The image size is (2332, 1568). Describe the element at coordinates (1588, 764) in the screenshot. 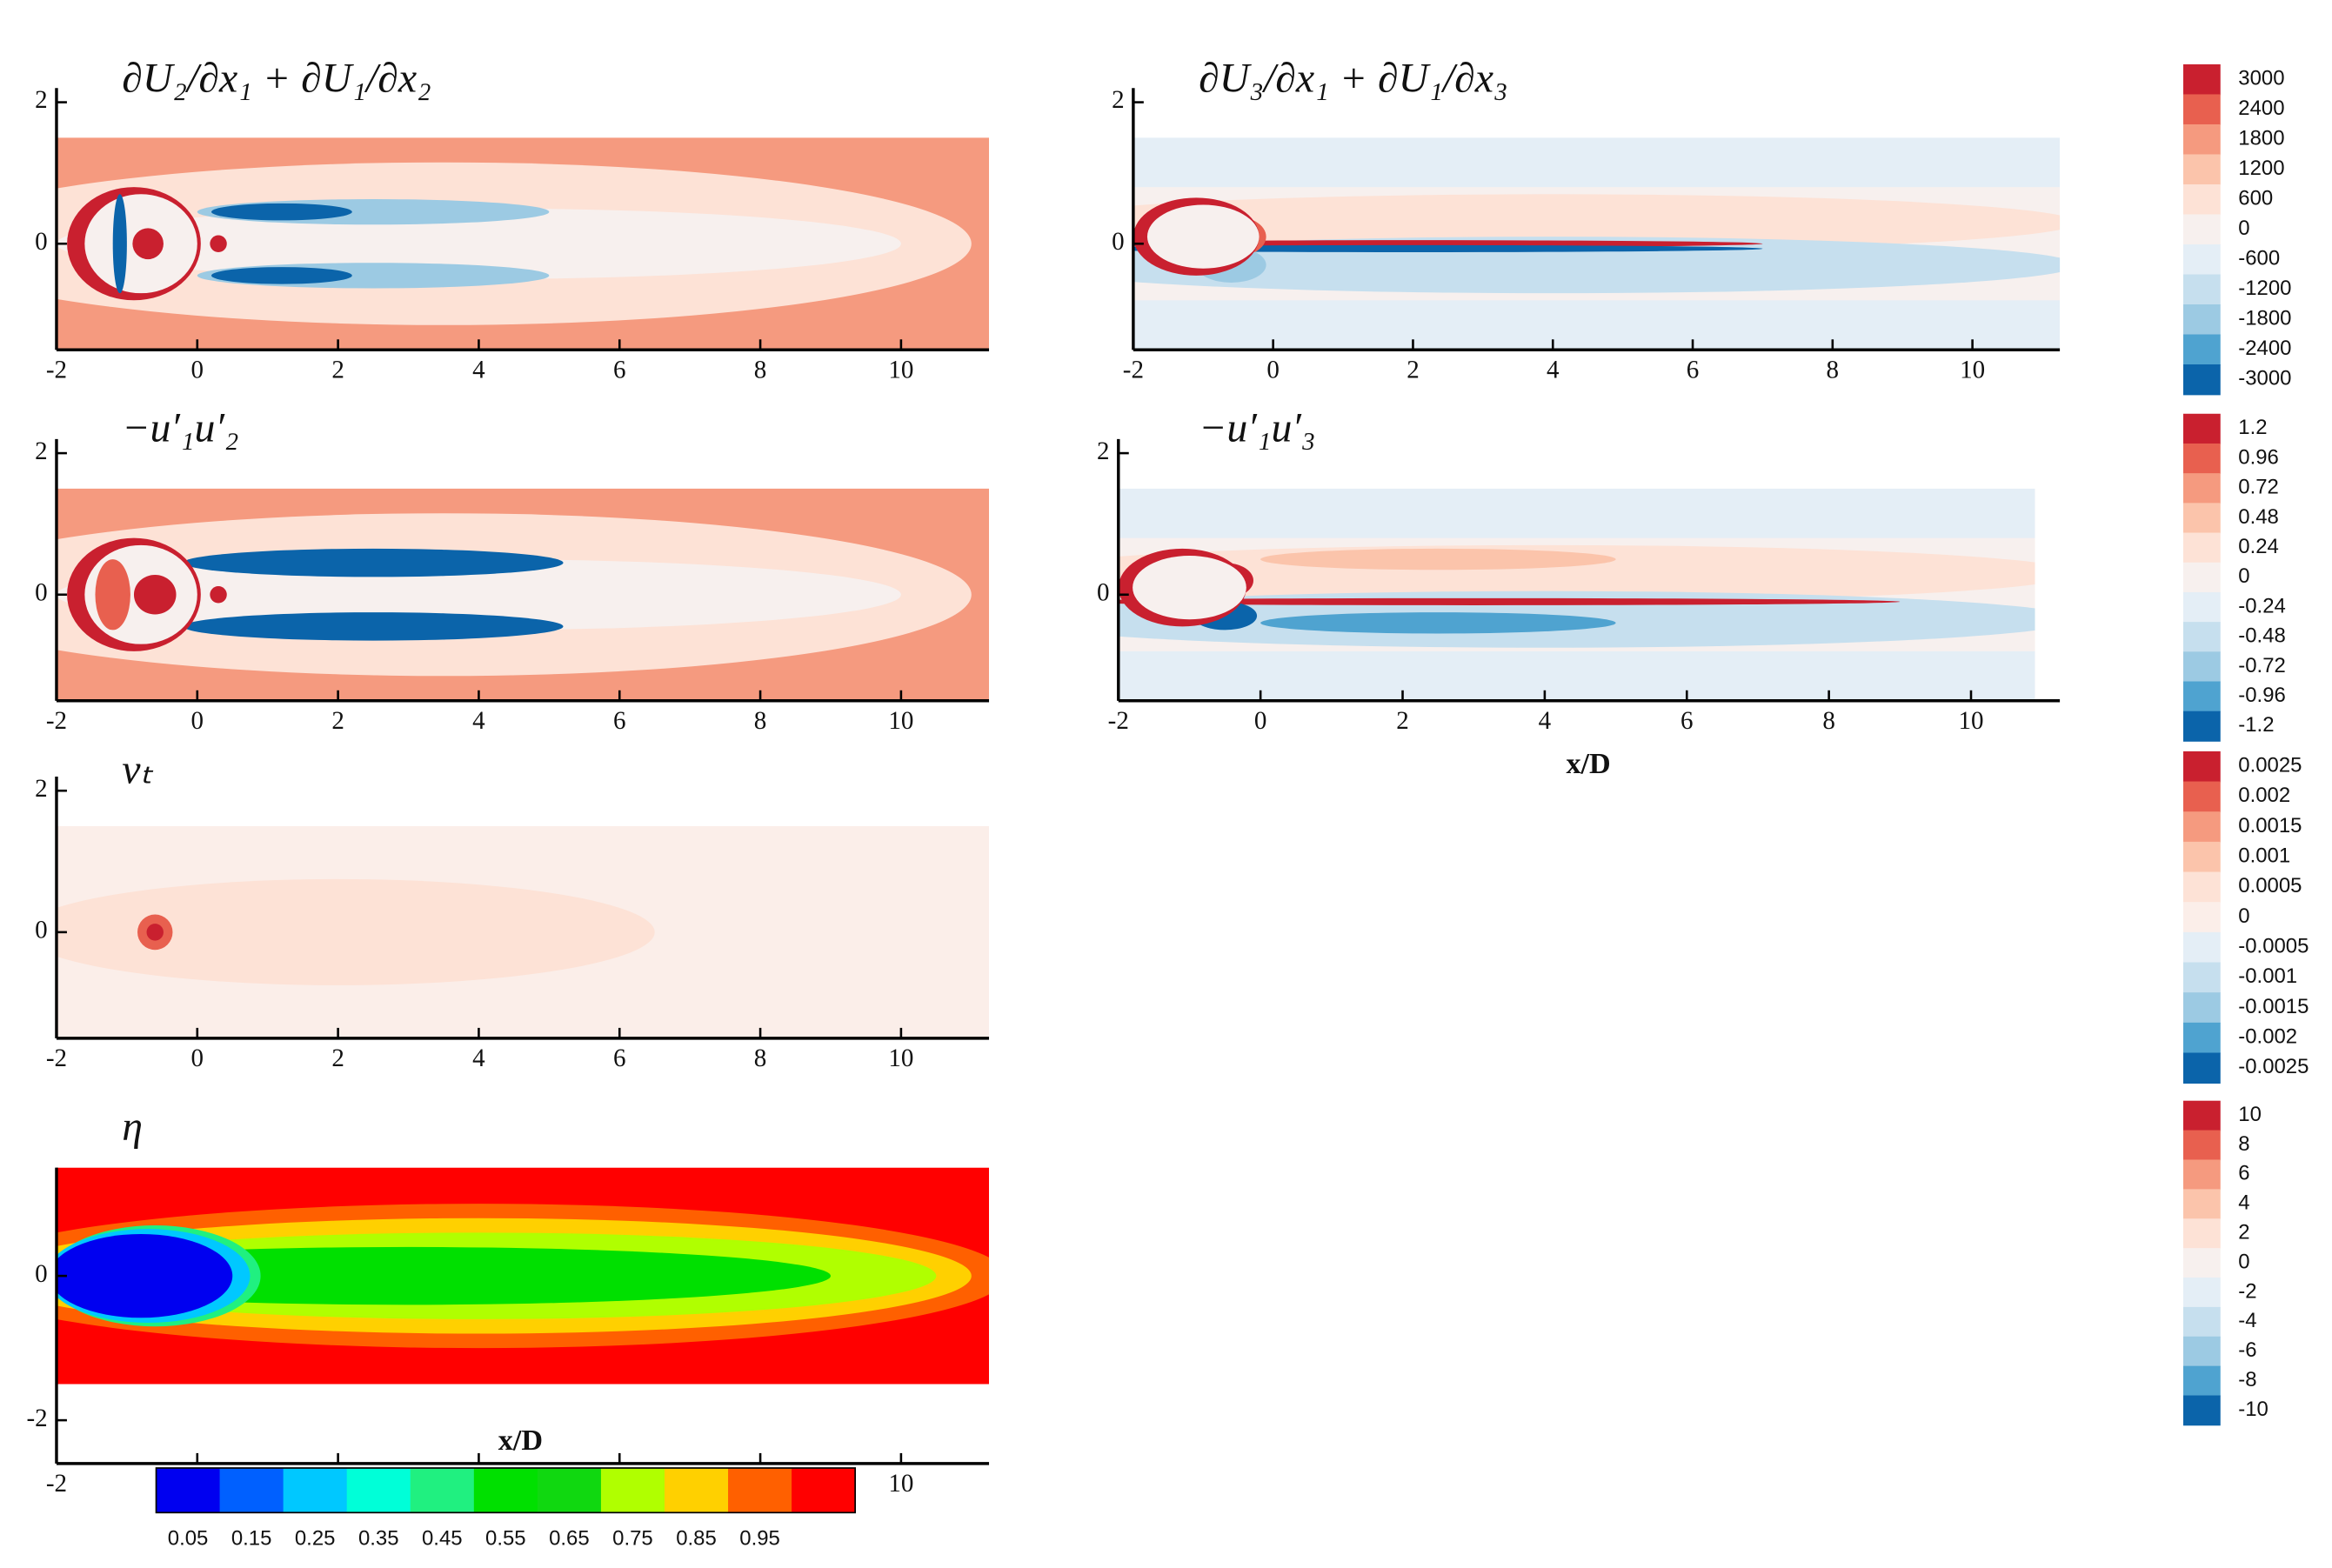

I see `x-axis-label: x/D` at that location.